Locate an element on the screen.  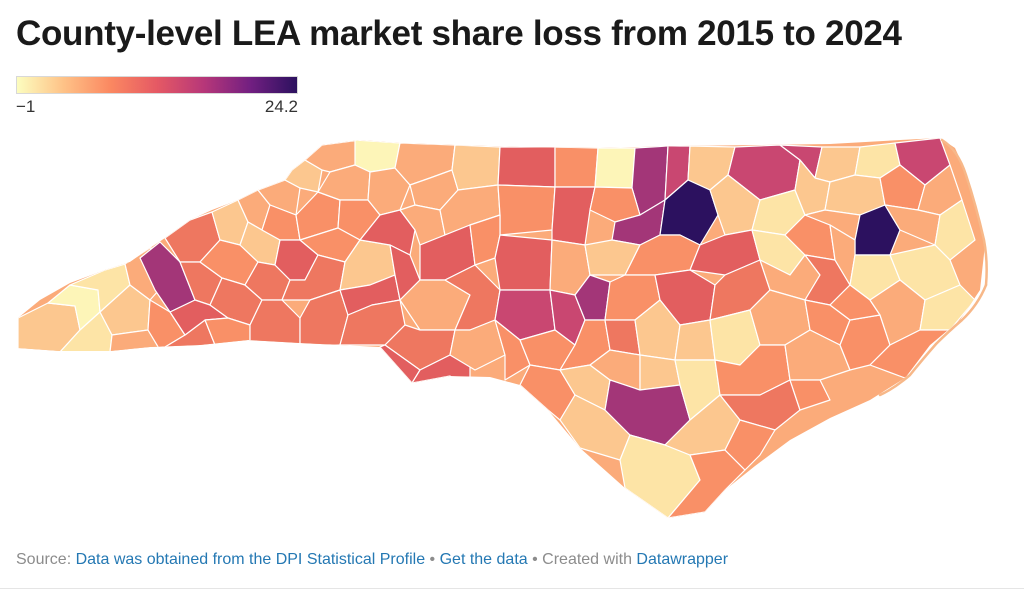
color-legend: −1 24.2 is located at coordinates (157, 97).